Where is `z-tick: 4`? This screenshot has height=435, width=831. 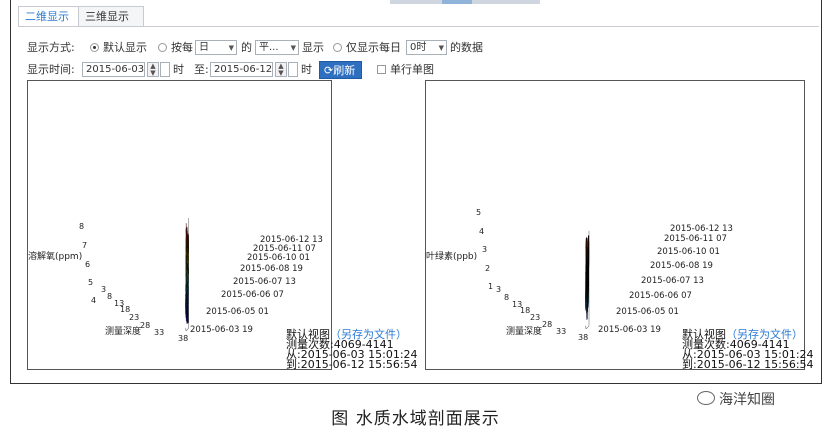 z-tick: 4 is located at coordinates (482, 231).